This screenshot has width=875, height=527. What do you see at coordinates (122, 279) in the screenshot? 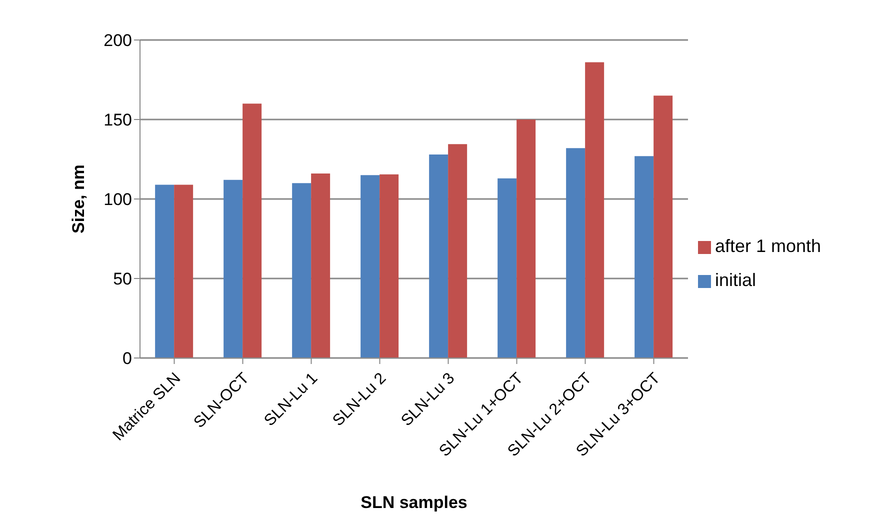
I see `y-tick-label: 50` at bounding box center [122, 279].